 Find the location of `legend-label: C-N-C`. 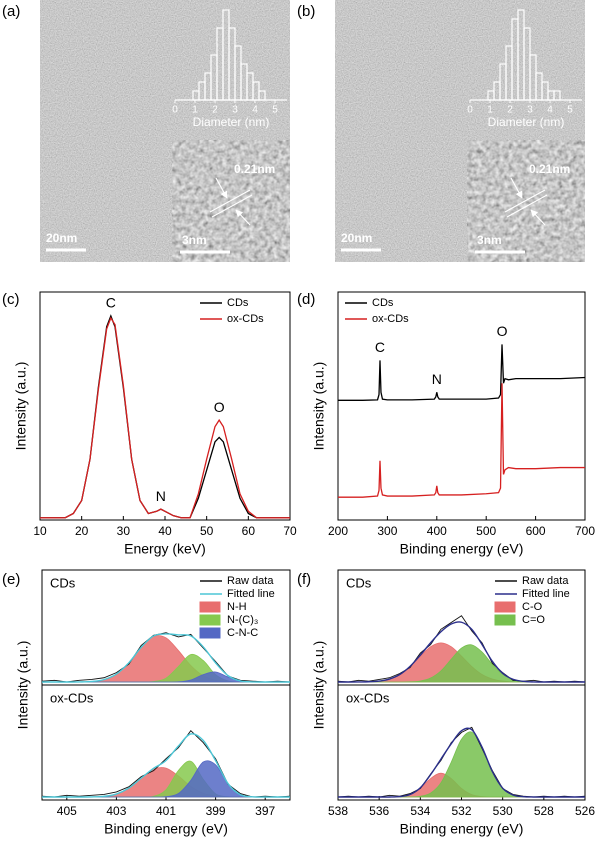

legend-label: C-N-C is located at coordinates (242, 633).